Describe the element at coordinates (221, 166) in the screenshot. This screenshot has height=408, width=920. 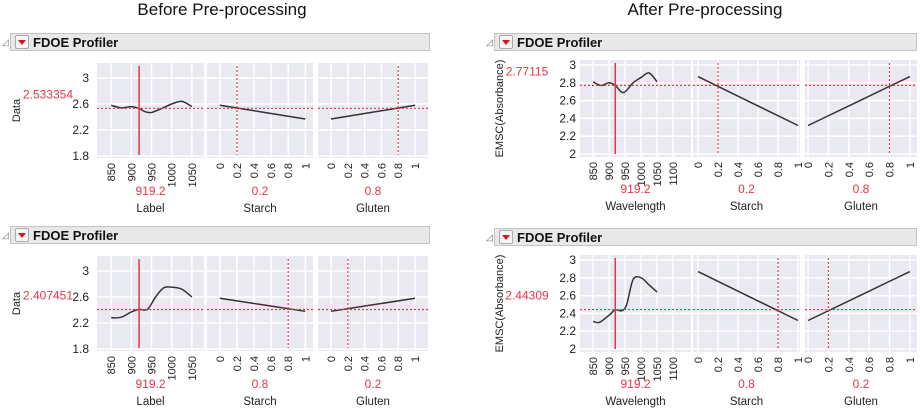
I see `x-tick-label: 0` at that location.